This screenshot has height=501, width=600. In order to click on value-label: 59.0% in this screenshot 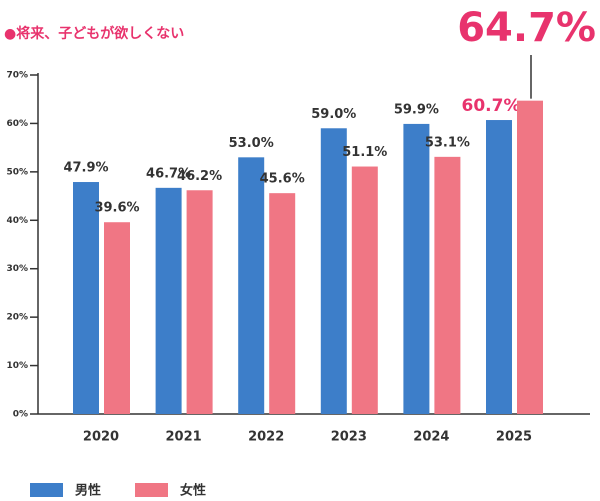, I will do `click(333, 114)`.